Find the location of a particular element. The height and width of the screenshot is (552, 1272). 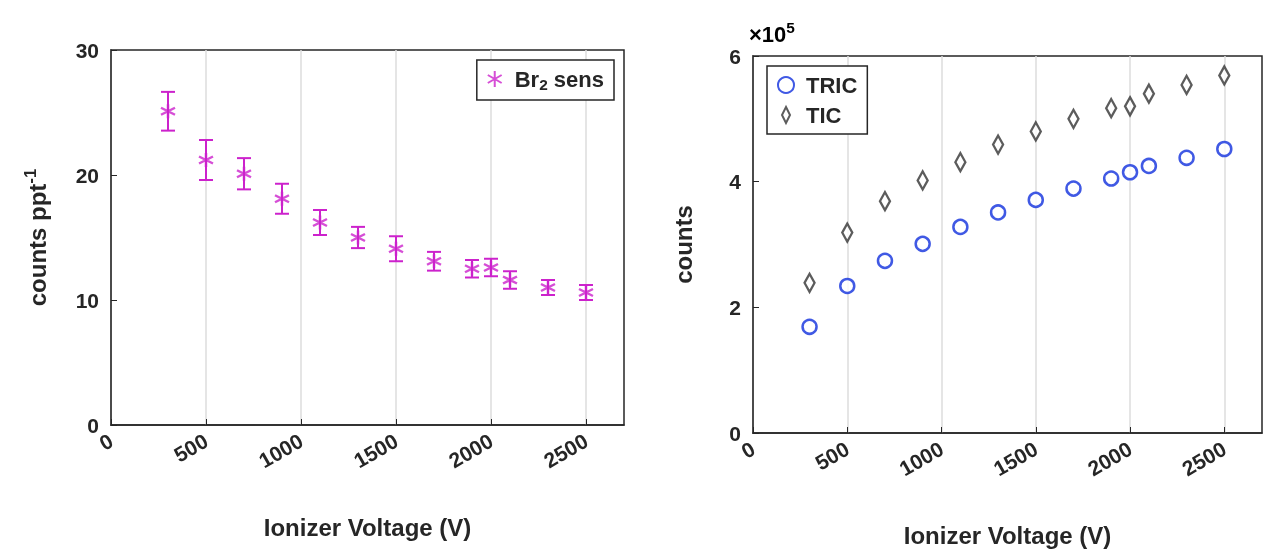

y-tick-label: 2 is located at coordinates (735, 307).